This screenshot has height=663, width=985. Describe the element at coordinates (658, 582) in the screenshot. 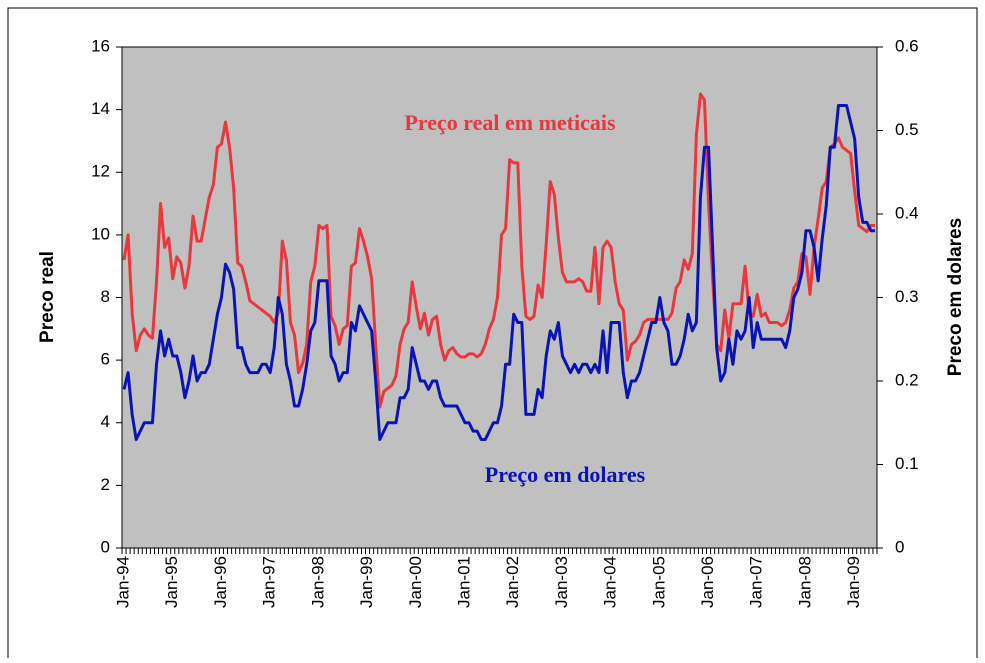

I see `x-tick-label: Jan-05` at that location.